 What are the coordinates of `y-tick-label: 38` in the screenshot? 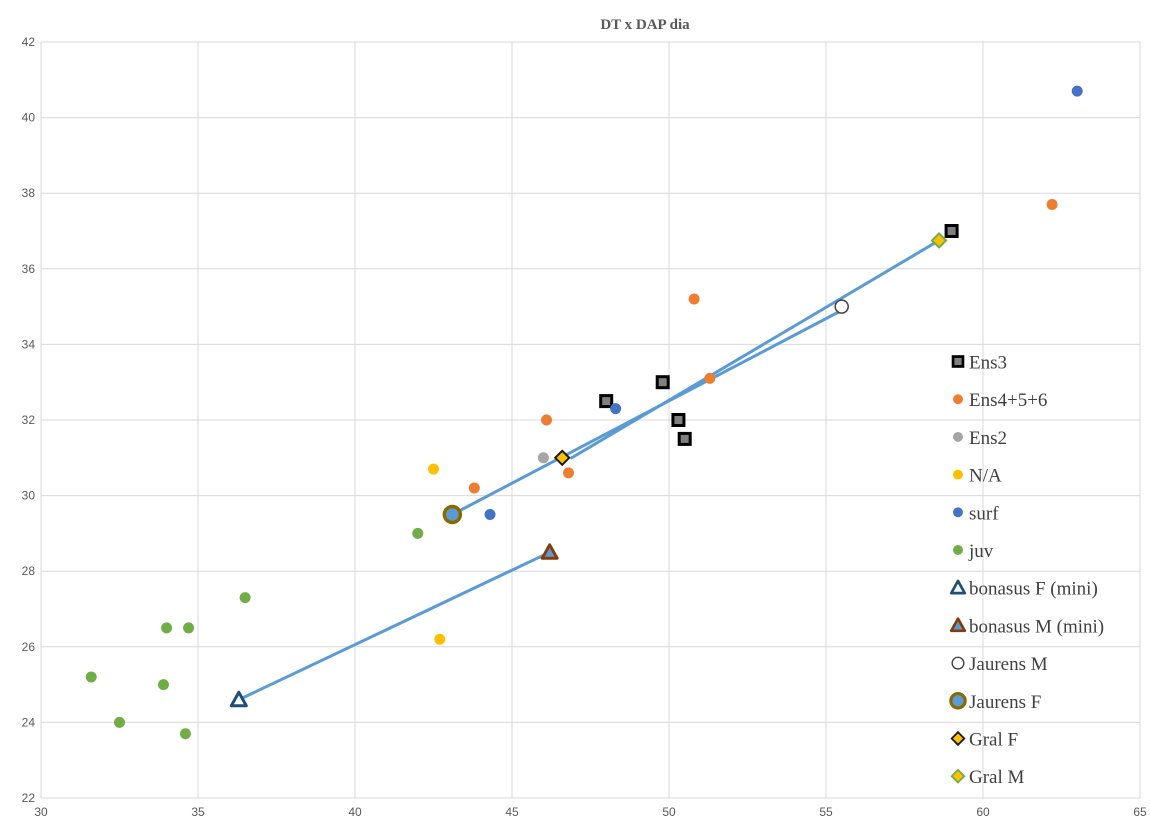 It's located at (29, 193).